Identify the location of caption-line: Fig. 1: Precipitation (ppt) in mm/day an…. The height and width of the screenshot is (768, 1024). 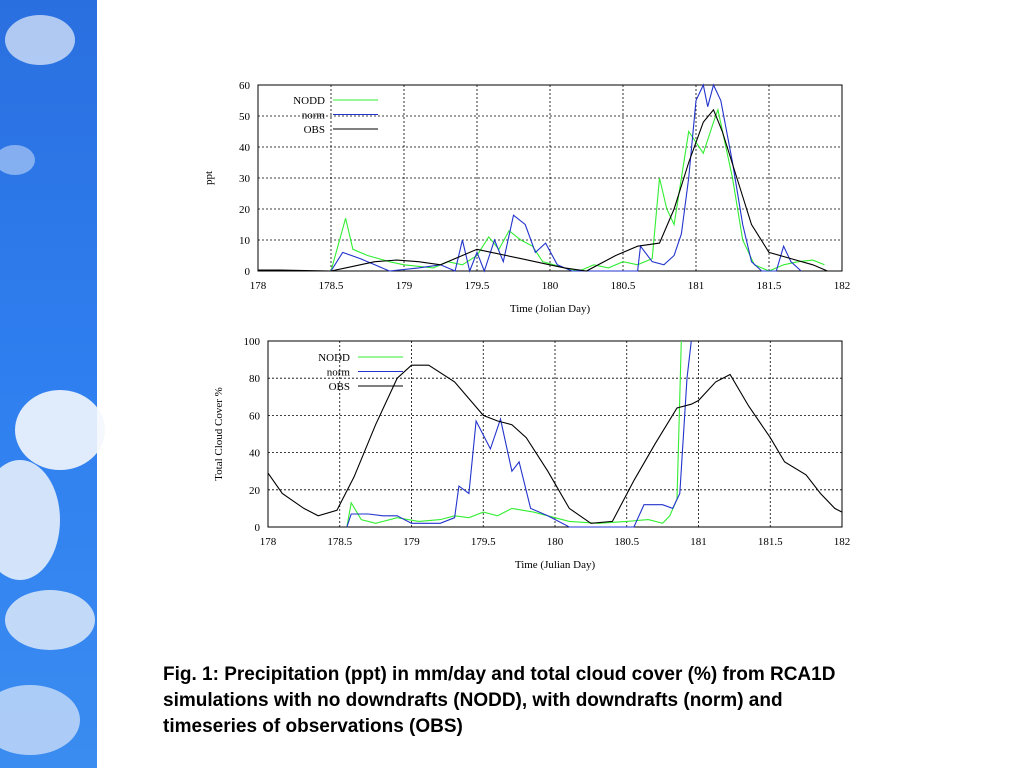
(499, 674).